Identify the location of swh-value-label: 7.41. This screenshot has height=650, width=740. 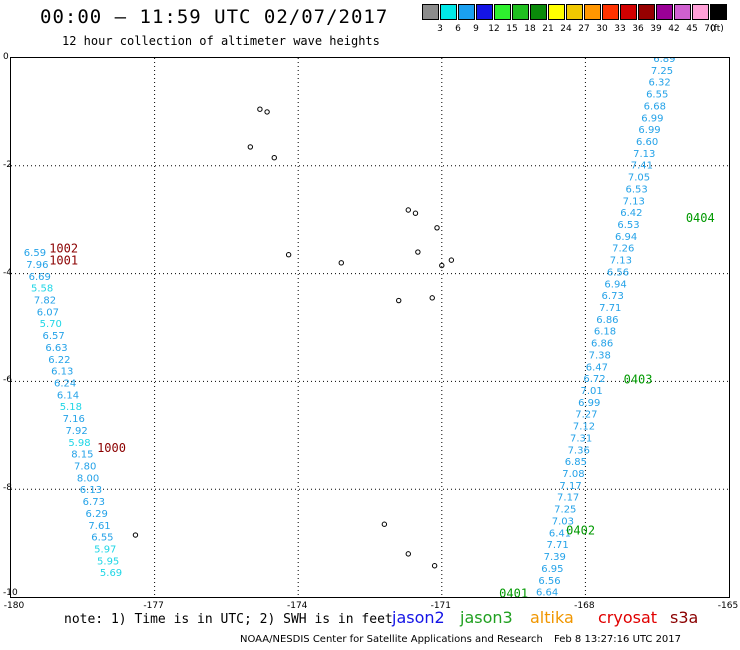
(642, 166).